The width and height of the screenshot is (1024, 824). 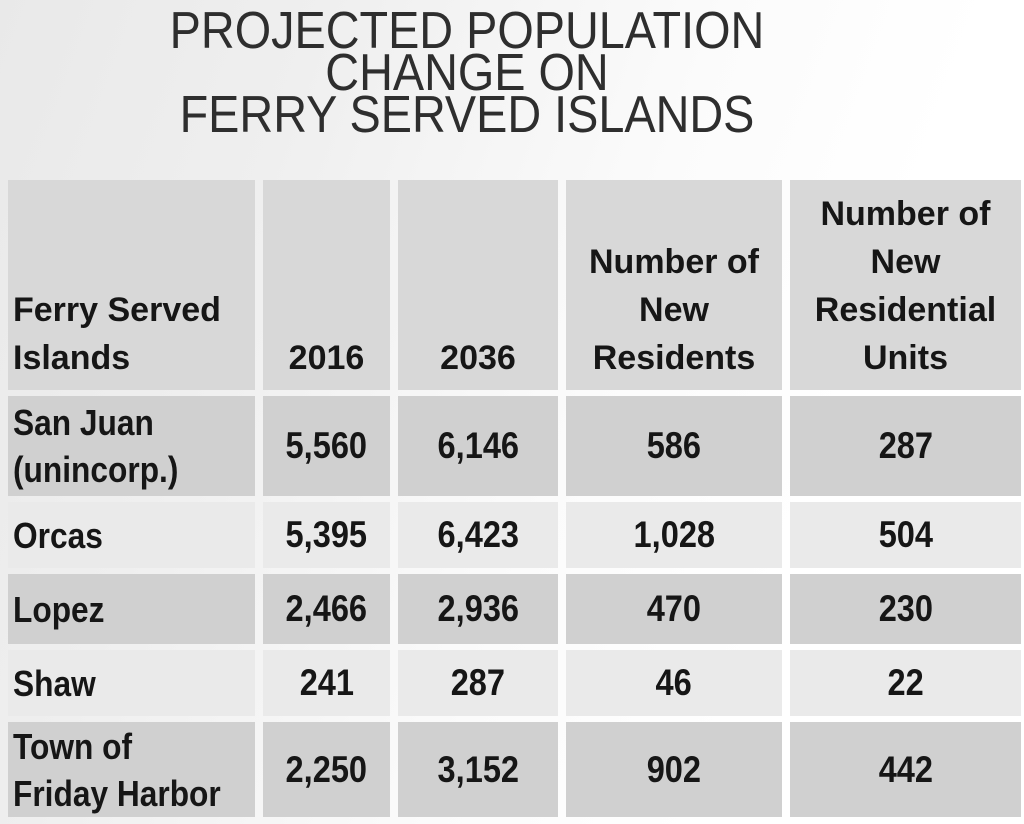 I want to click on row-label-friday-harbor: Town of Friday Harbor, so click(x=131, y=769).